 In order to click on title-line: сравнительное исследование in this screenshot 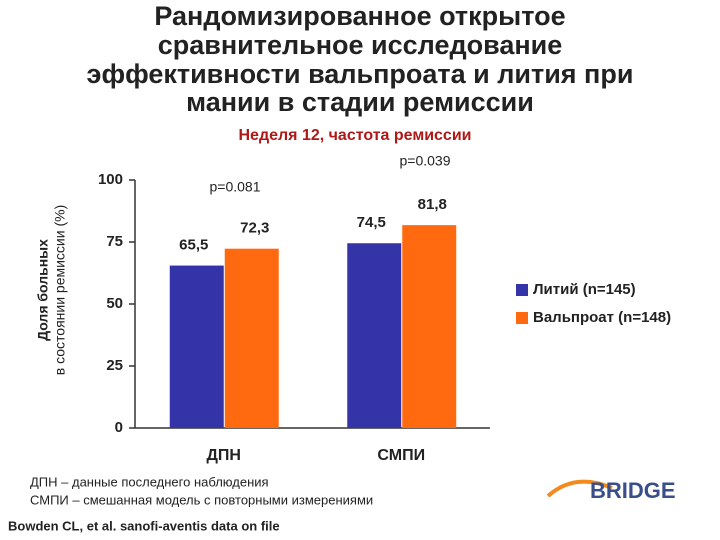, I will do `click(360, 45)`.